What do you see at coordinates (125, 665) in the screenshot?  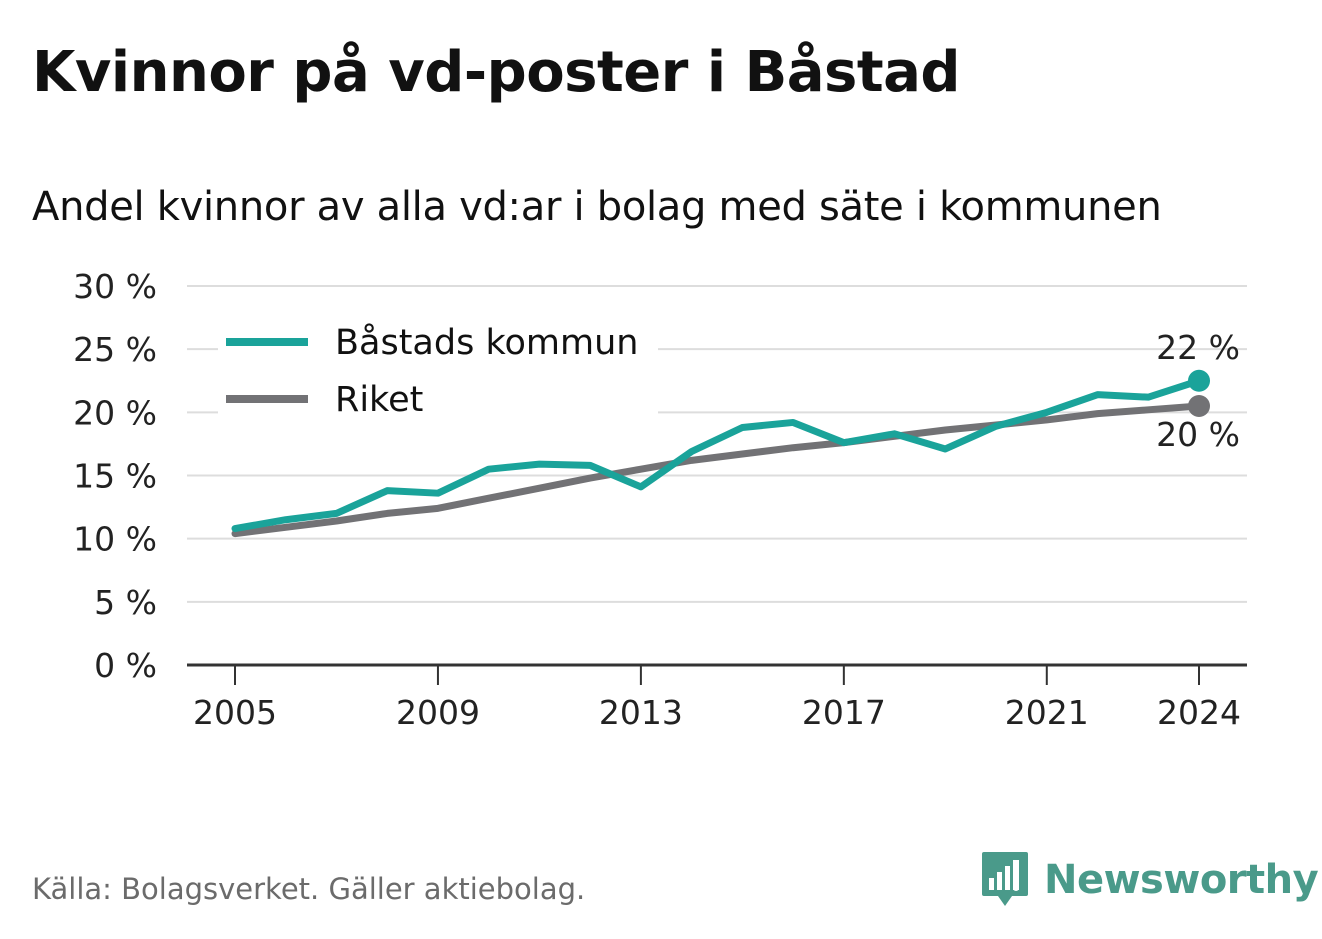 I see `y-tick-label: 0 %` at bounding box center [125, 665].